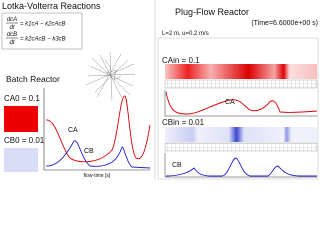 This screenshot has width=320, height=240. Describe the element at coordinates (12, 20) in the screenshot. I see `eq-numerator: dcA` at that location.